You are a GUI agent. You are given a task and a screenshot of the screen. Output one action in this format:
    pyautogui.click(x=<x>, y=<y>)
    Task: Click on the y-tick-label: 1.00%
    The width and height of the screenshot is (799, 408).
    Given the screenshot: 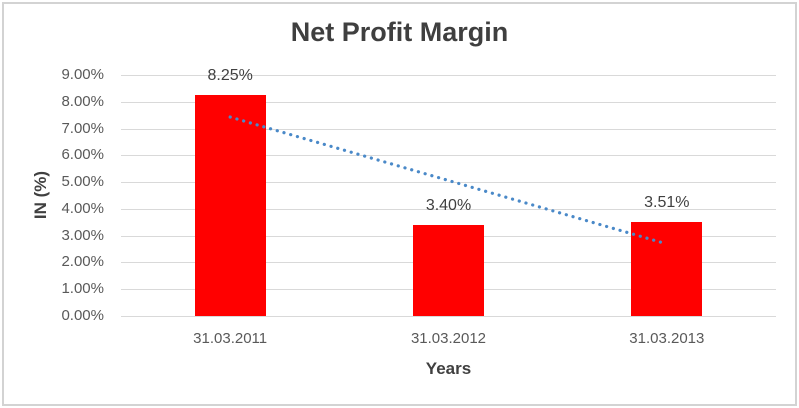 What is the action you would take?
    pyautogui.click(x=82, y=289)
    